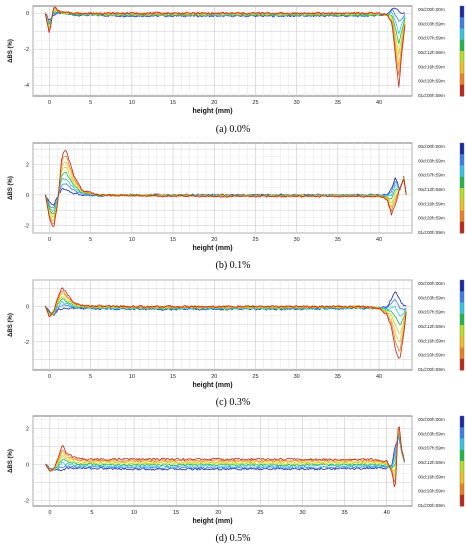 The height and width of the screenshot is (550, 466). What do you see at coordinates (233, 129) in the screenshot?
I see `caption-a: (a) 0.0%` at bounding box center [233, 129].